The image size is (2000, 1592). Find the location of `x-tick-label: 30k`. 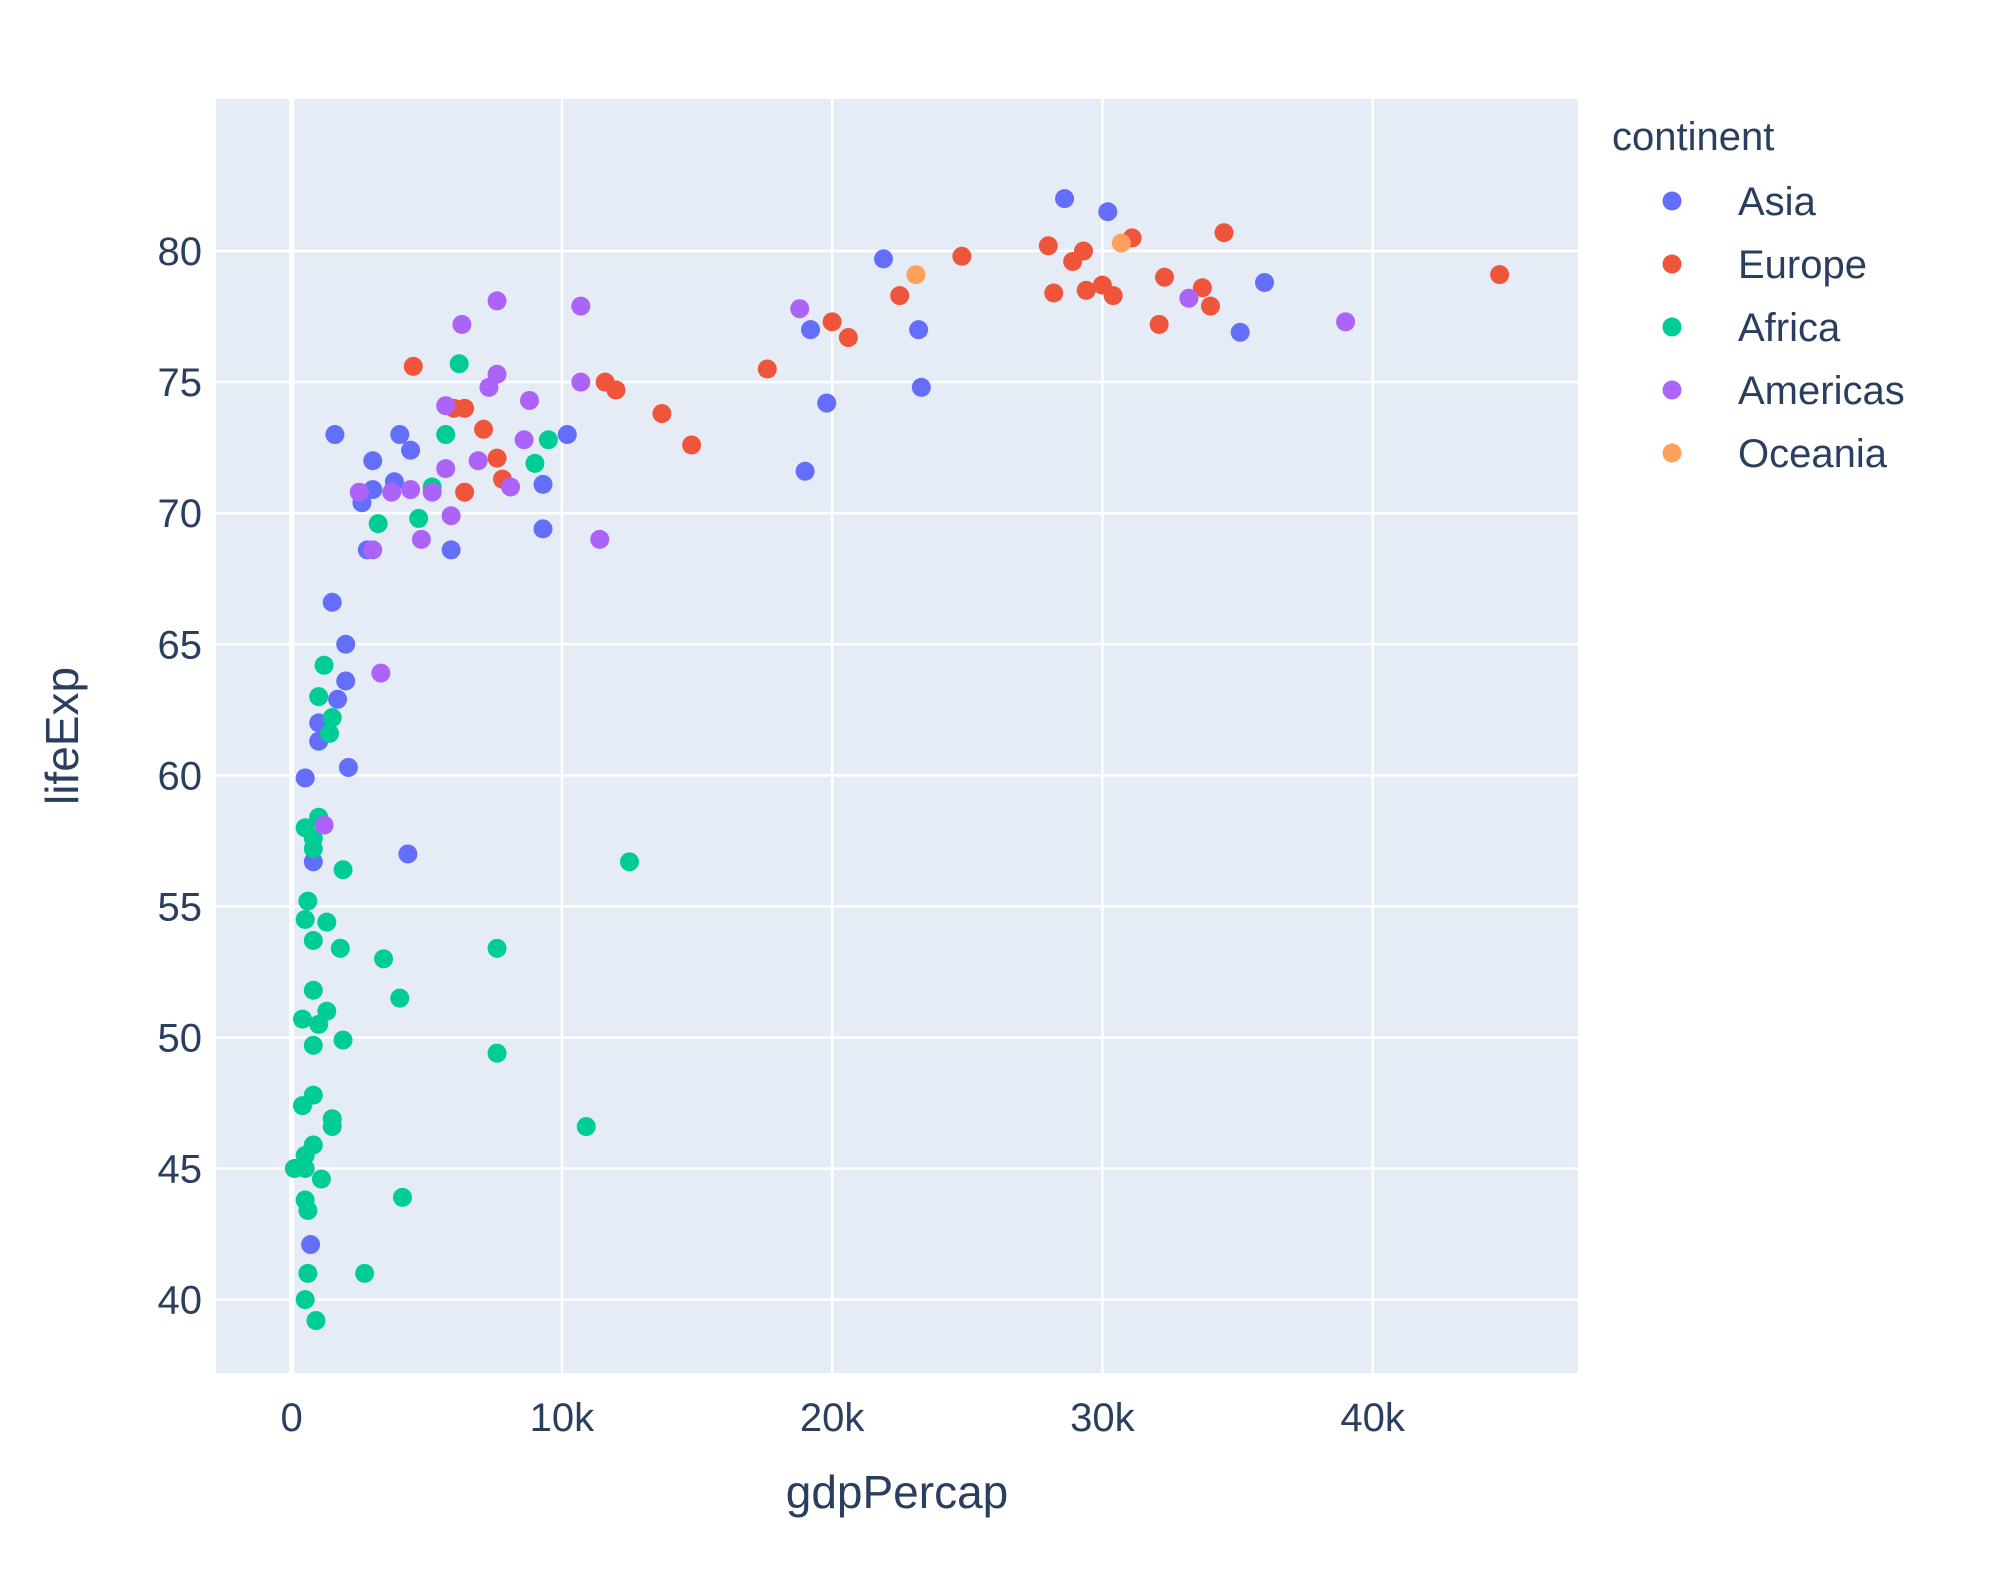

x-tick-label: 30k is located at coordinates (1102, 1418).